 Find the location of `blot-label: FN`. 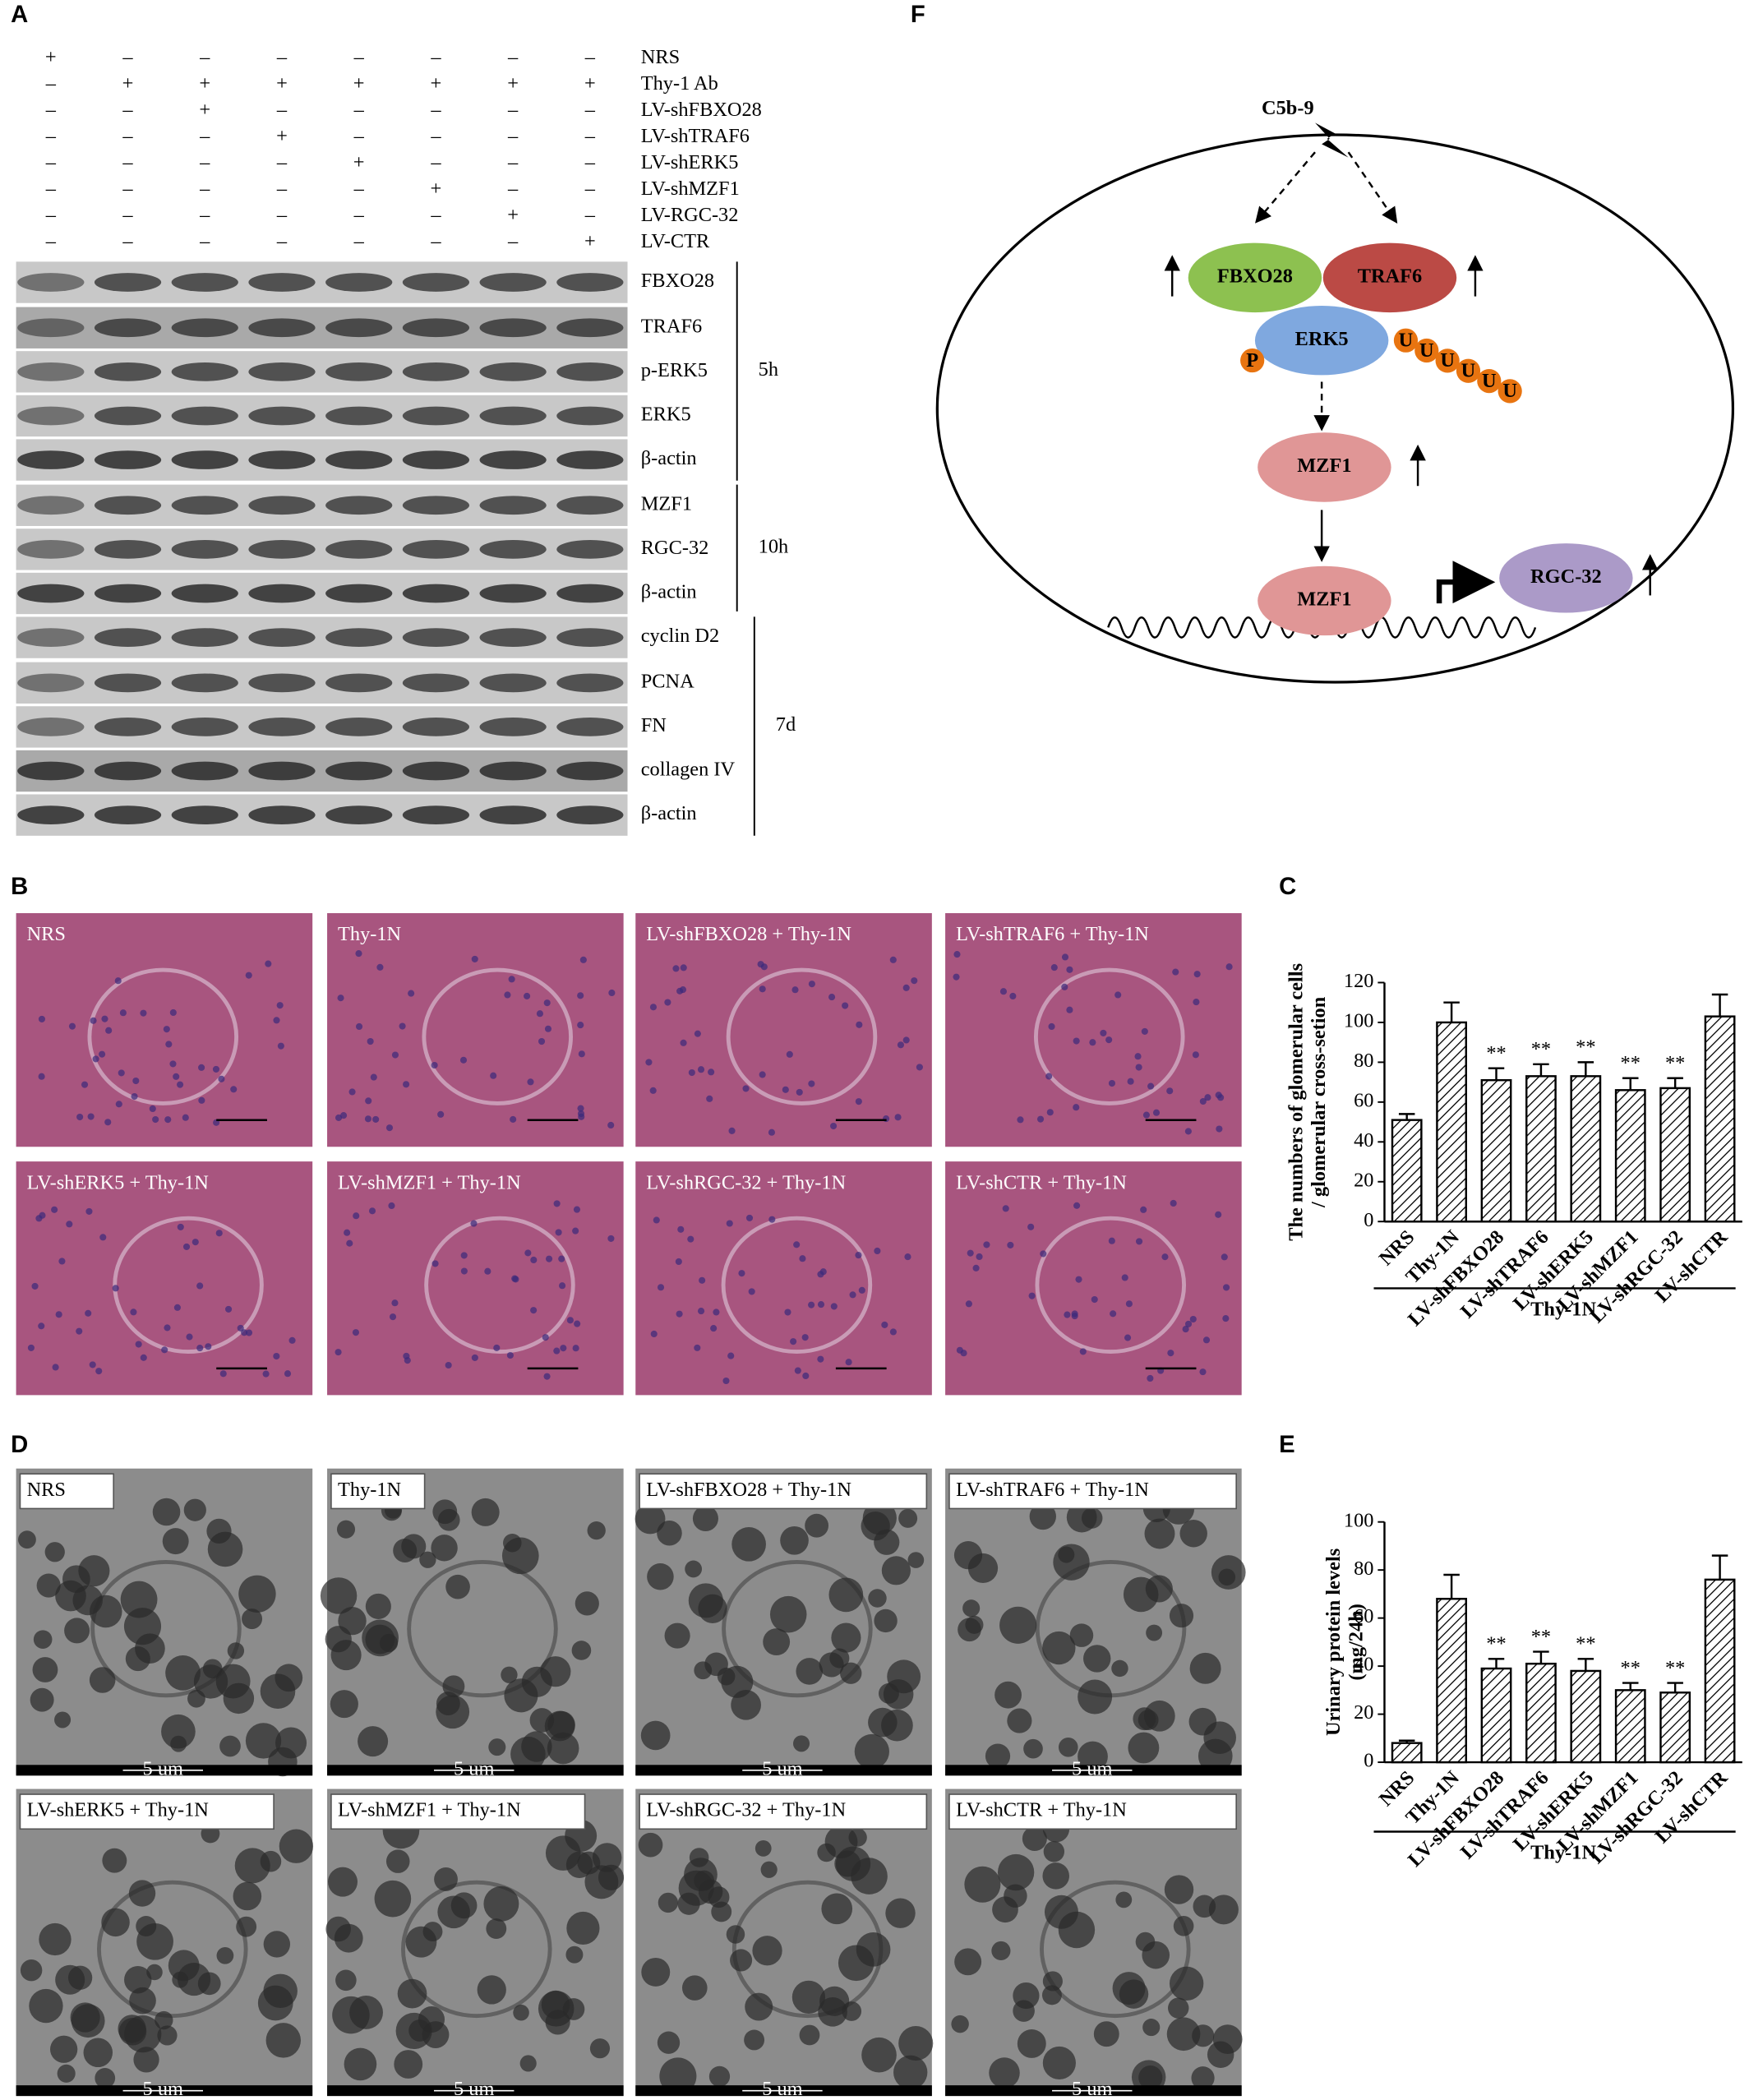

blot-label: FN is located at coordinates (654, 725).